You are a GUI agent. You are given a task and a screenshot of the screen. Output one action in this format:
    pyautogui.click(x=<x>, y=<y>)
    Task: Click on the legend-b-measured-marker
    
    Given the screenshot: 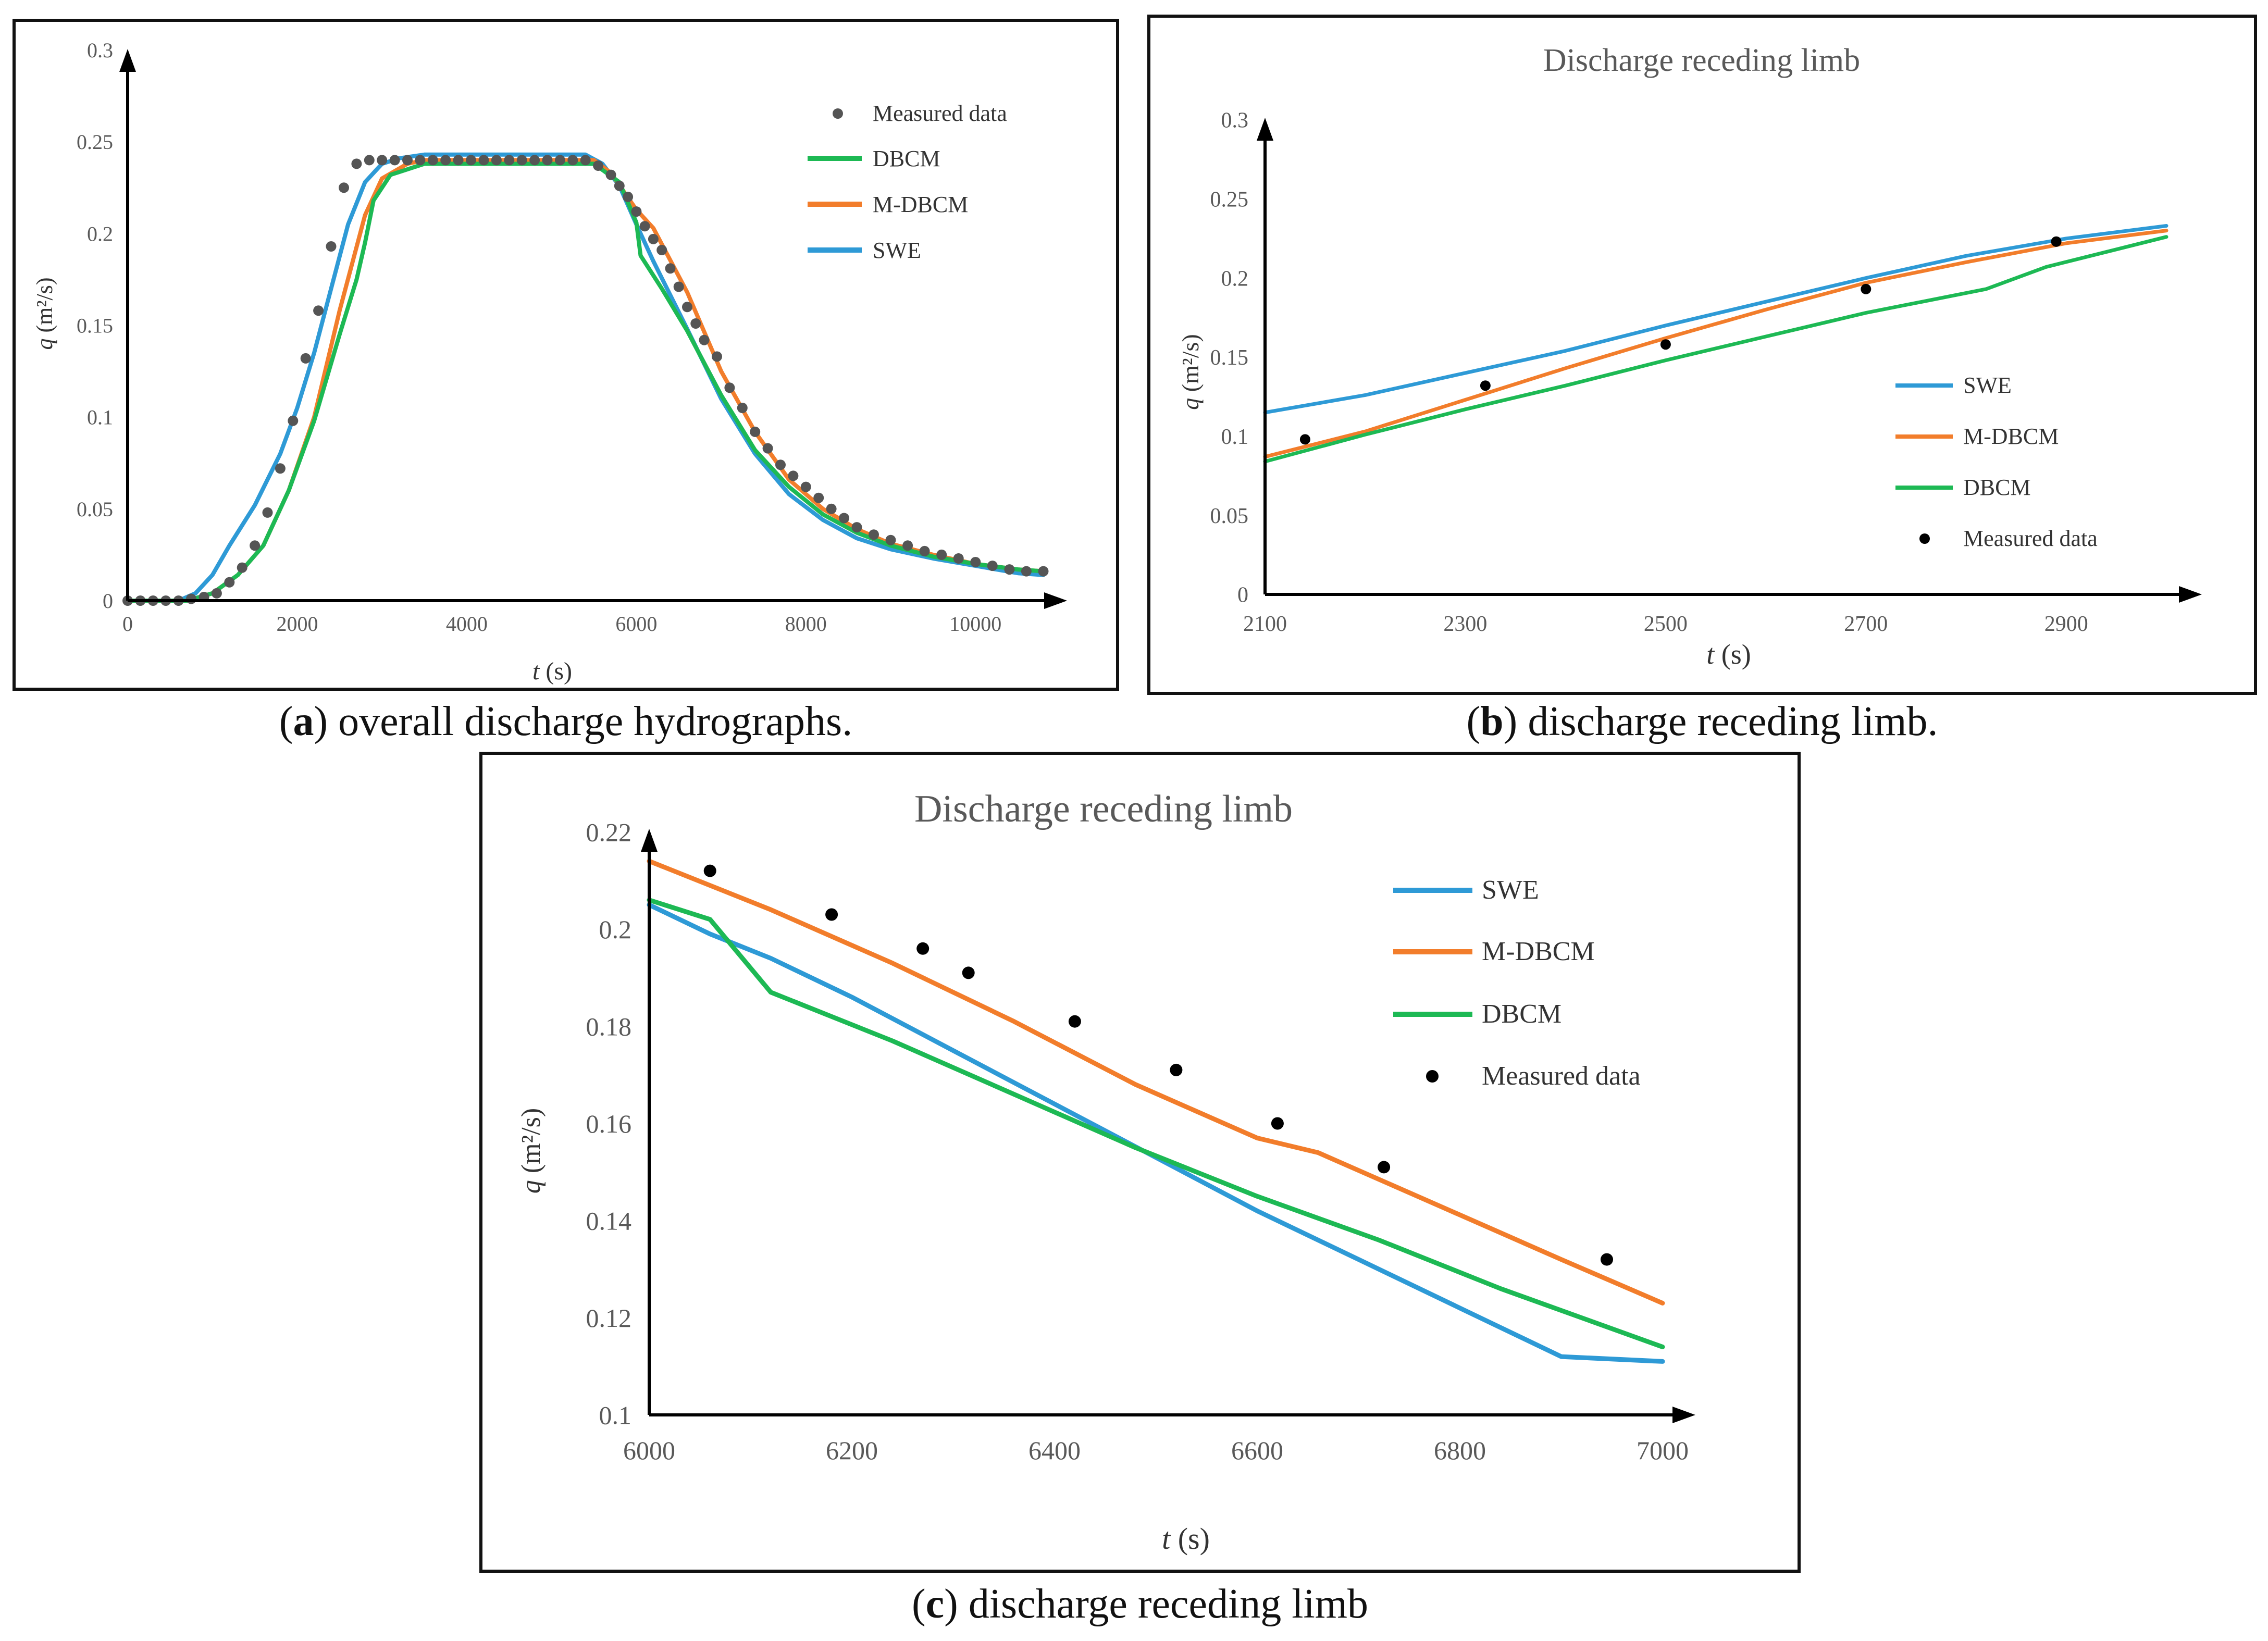 What is the action you would take?
    pyautogui.click(x=1924, y=538)
    